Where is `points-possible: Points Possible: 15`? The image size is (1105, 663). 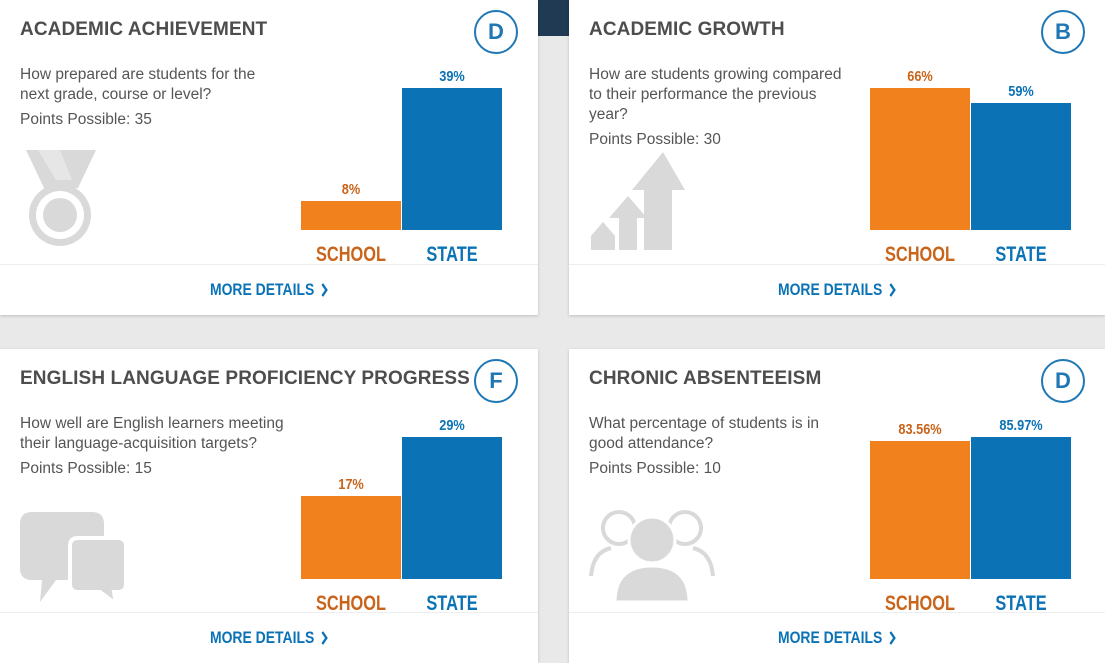 points-possible: Points Possible: 15 is located at coordinates (86, 468).